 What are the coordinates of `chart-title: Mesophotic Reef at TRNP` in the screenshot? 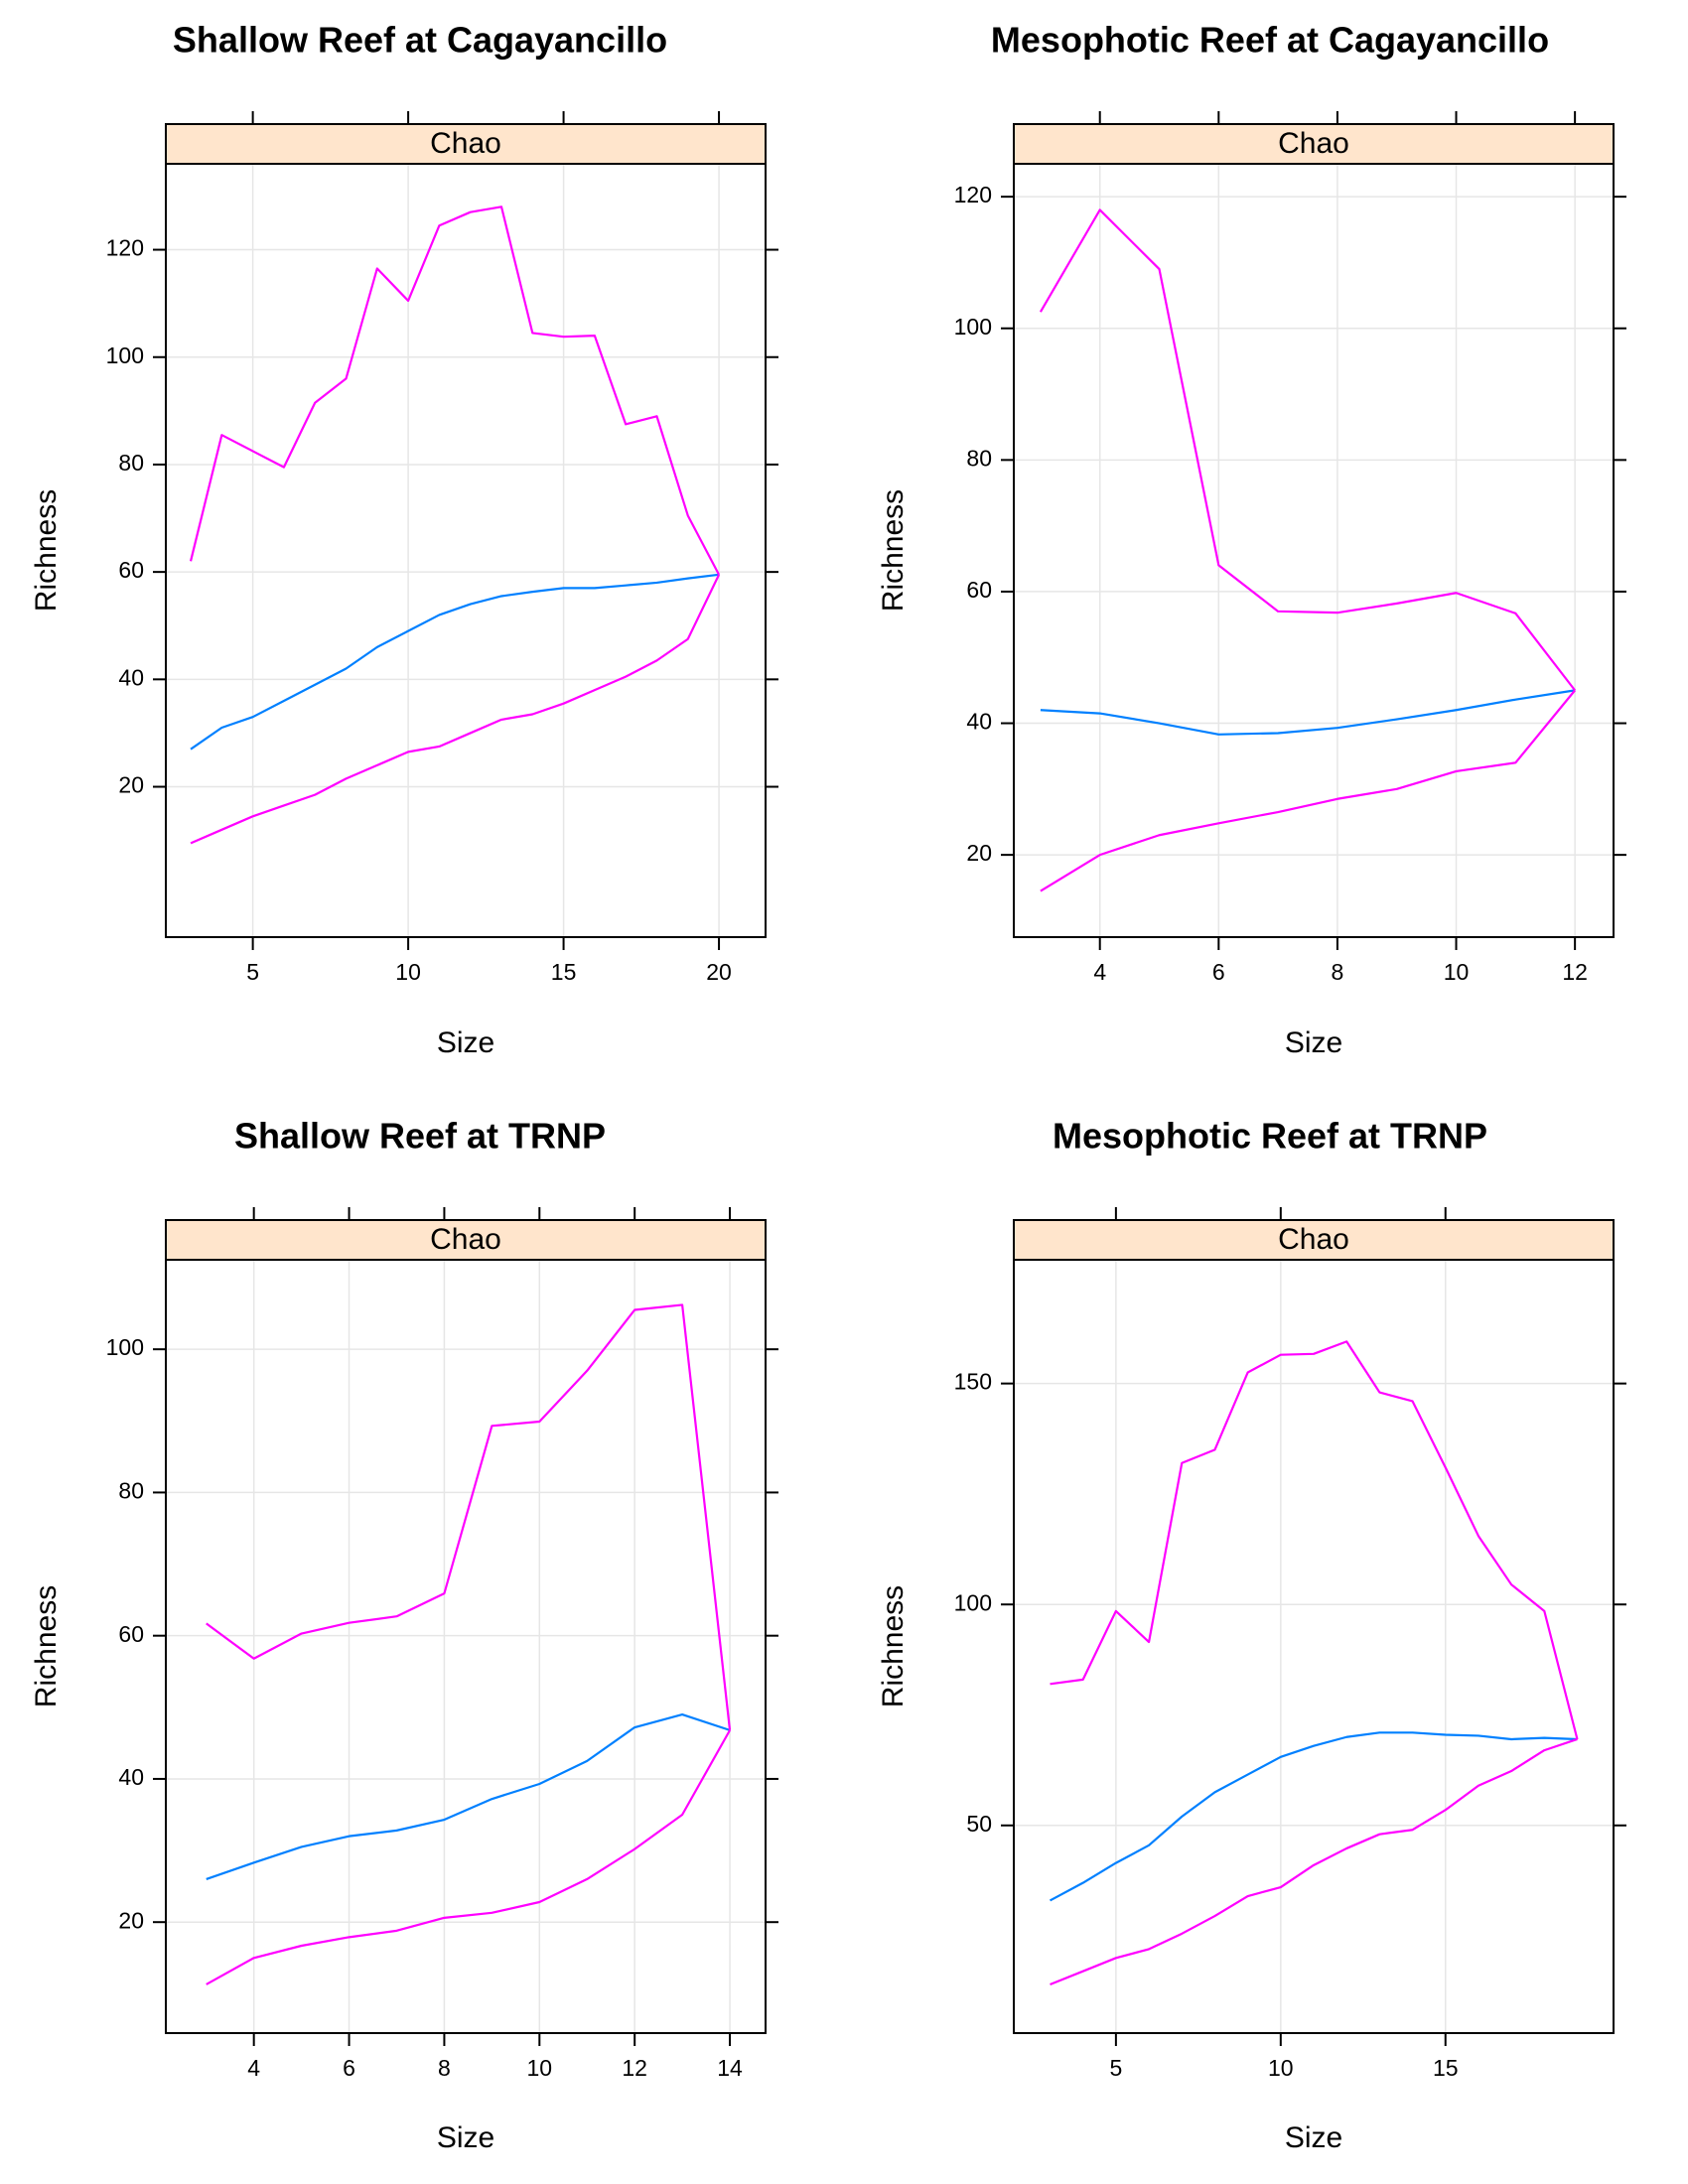 It's located at (1270, 1136).